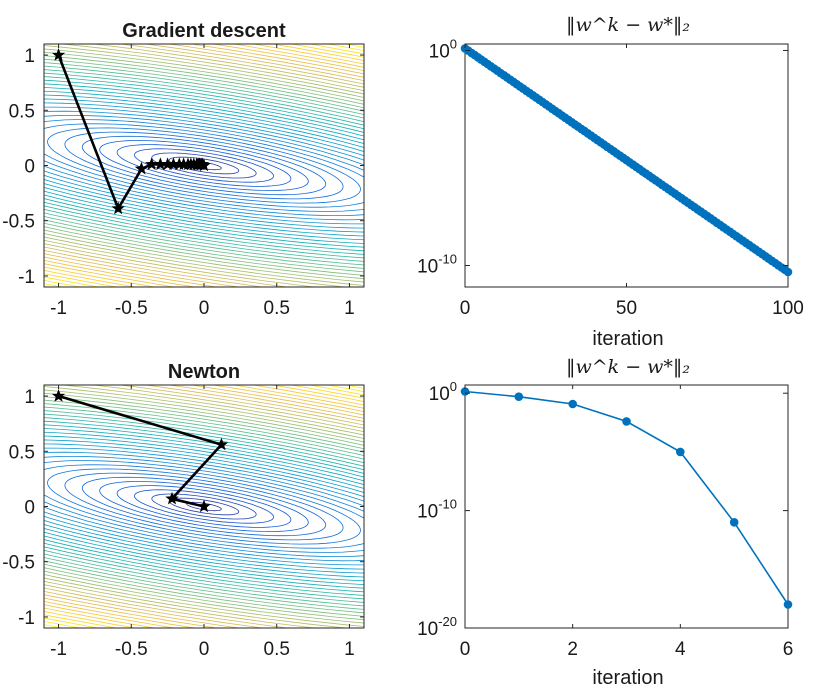 The image size is (814, 700). What do you see at coordinates (443, 49) in the screenshot?
I see `gd-error-ytick-label: 100` at bounding box center [443, 49].